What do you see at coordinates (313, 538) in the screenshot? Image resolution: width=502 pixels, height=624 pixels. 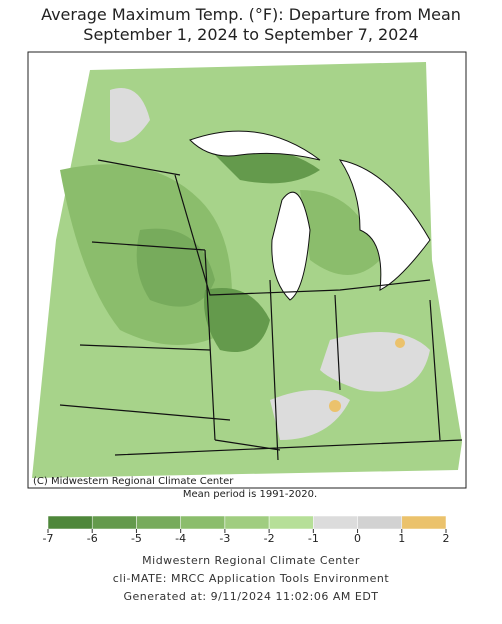 I see `legend-tick-label: -1` at bounding box center [313, 538].